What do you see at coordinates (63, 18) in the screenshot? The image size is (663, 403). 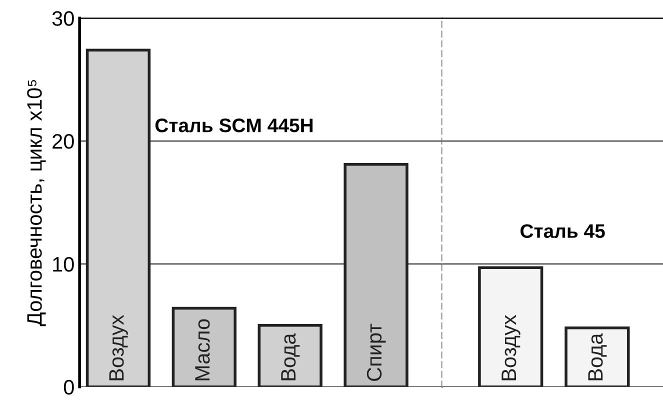 I see `y-tick-label: 30` at bounding box center [63, 18].